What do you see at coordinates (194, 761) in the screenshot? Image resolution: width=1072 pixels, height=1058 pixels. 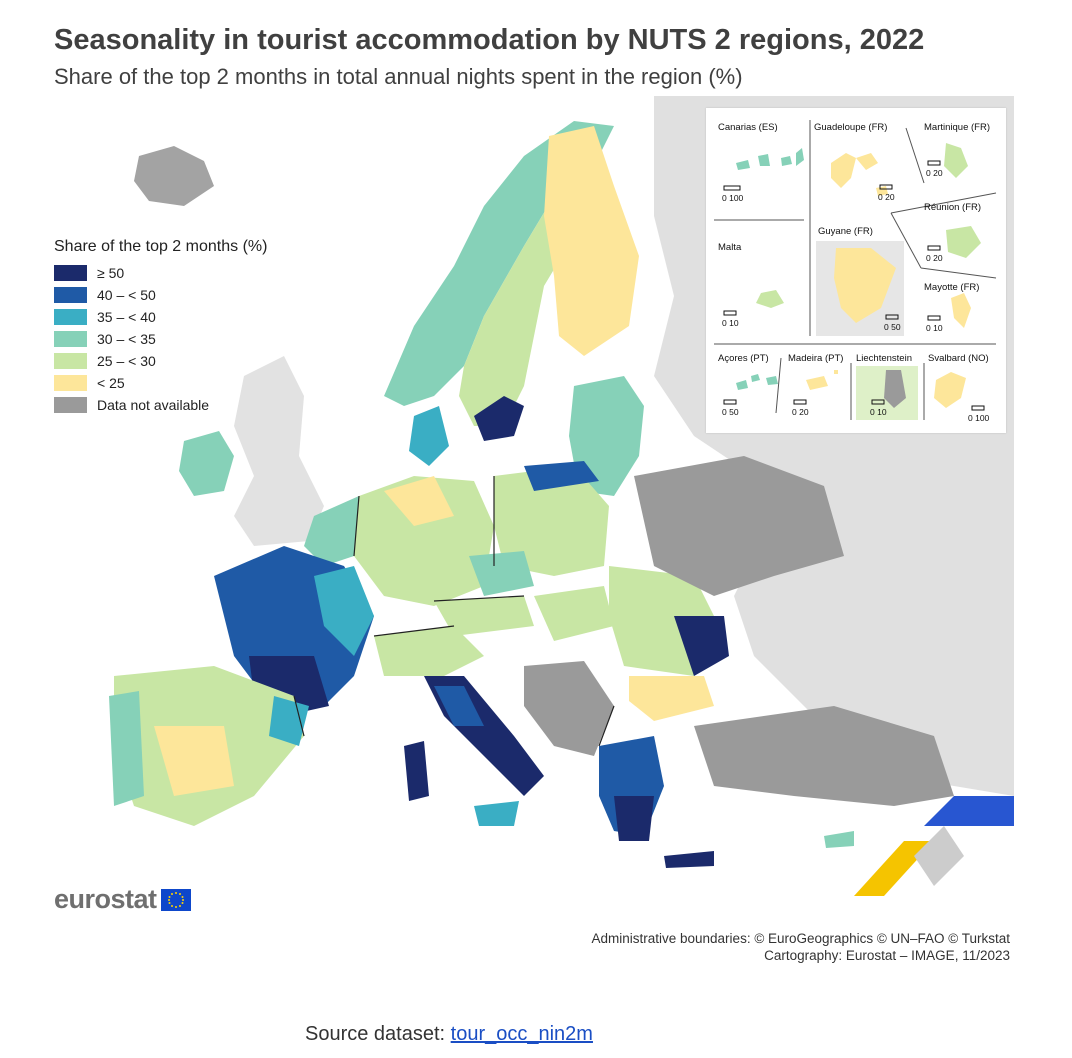 I see `region-spain-centre` at bounding box center [194, 761].